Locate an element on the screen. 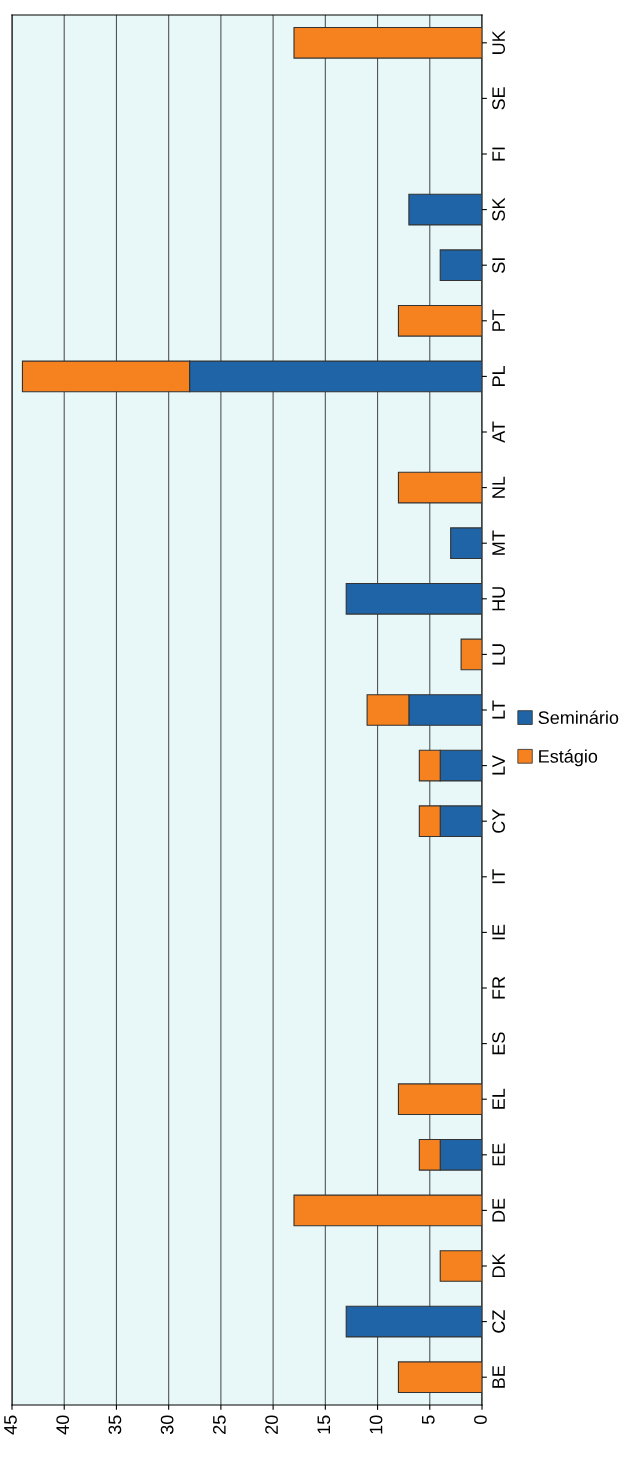  y-tick-label: CY is located at coordinates (498, 821).